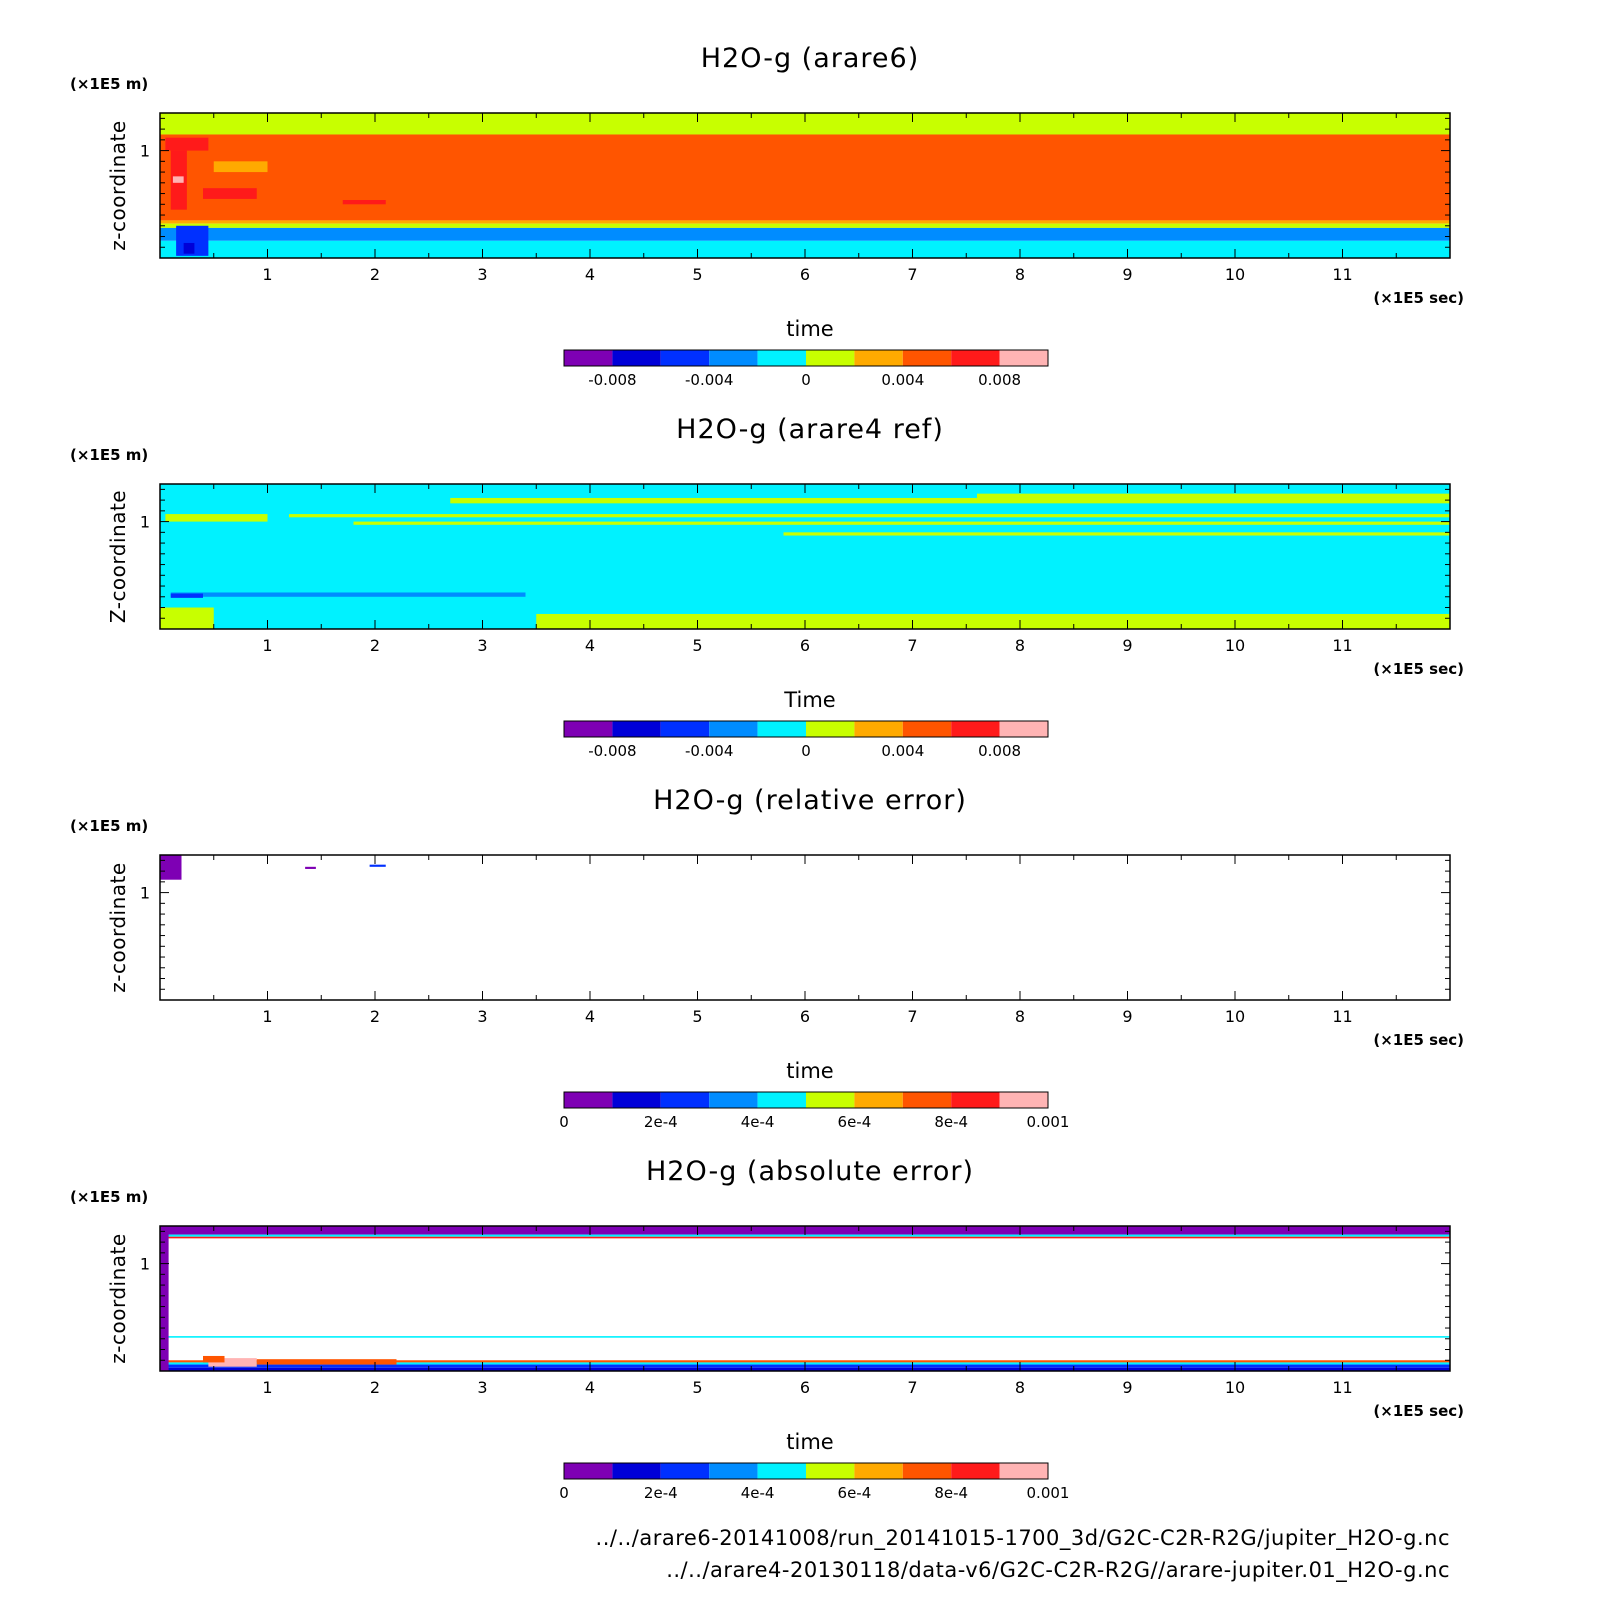 This screenshot has height=1604, width=1604. What do you see at coordinates (709, 751) in the screenshot?
I see `colorbar-tick-label: -0.004` at bounding box center [709, 751].